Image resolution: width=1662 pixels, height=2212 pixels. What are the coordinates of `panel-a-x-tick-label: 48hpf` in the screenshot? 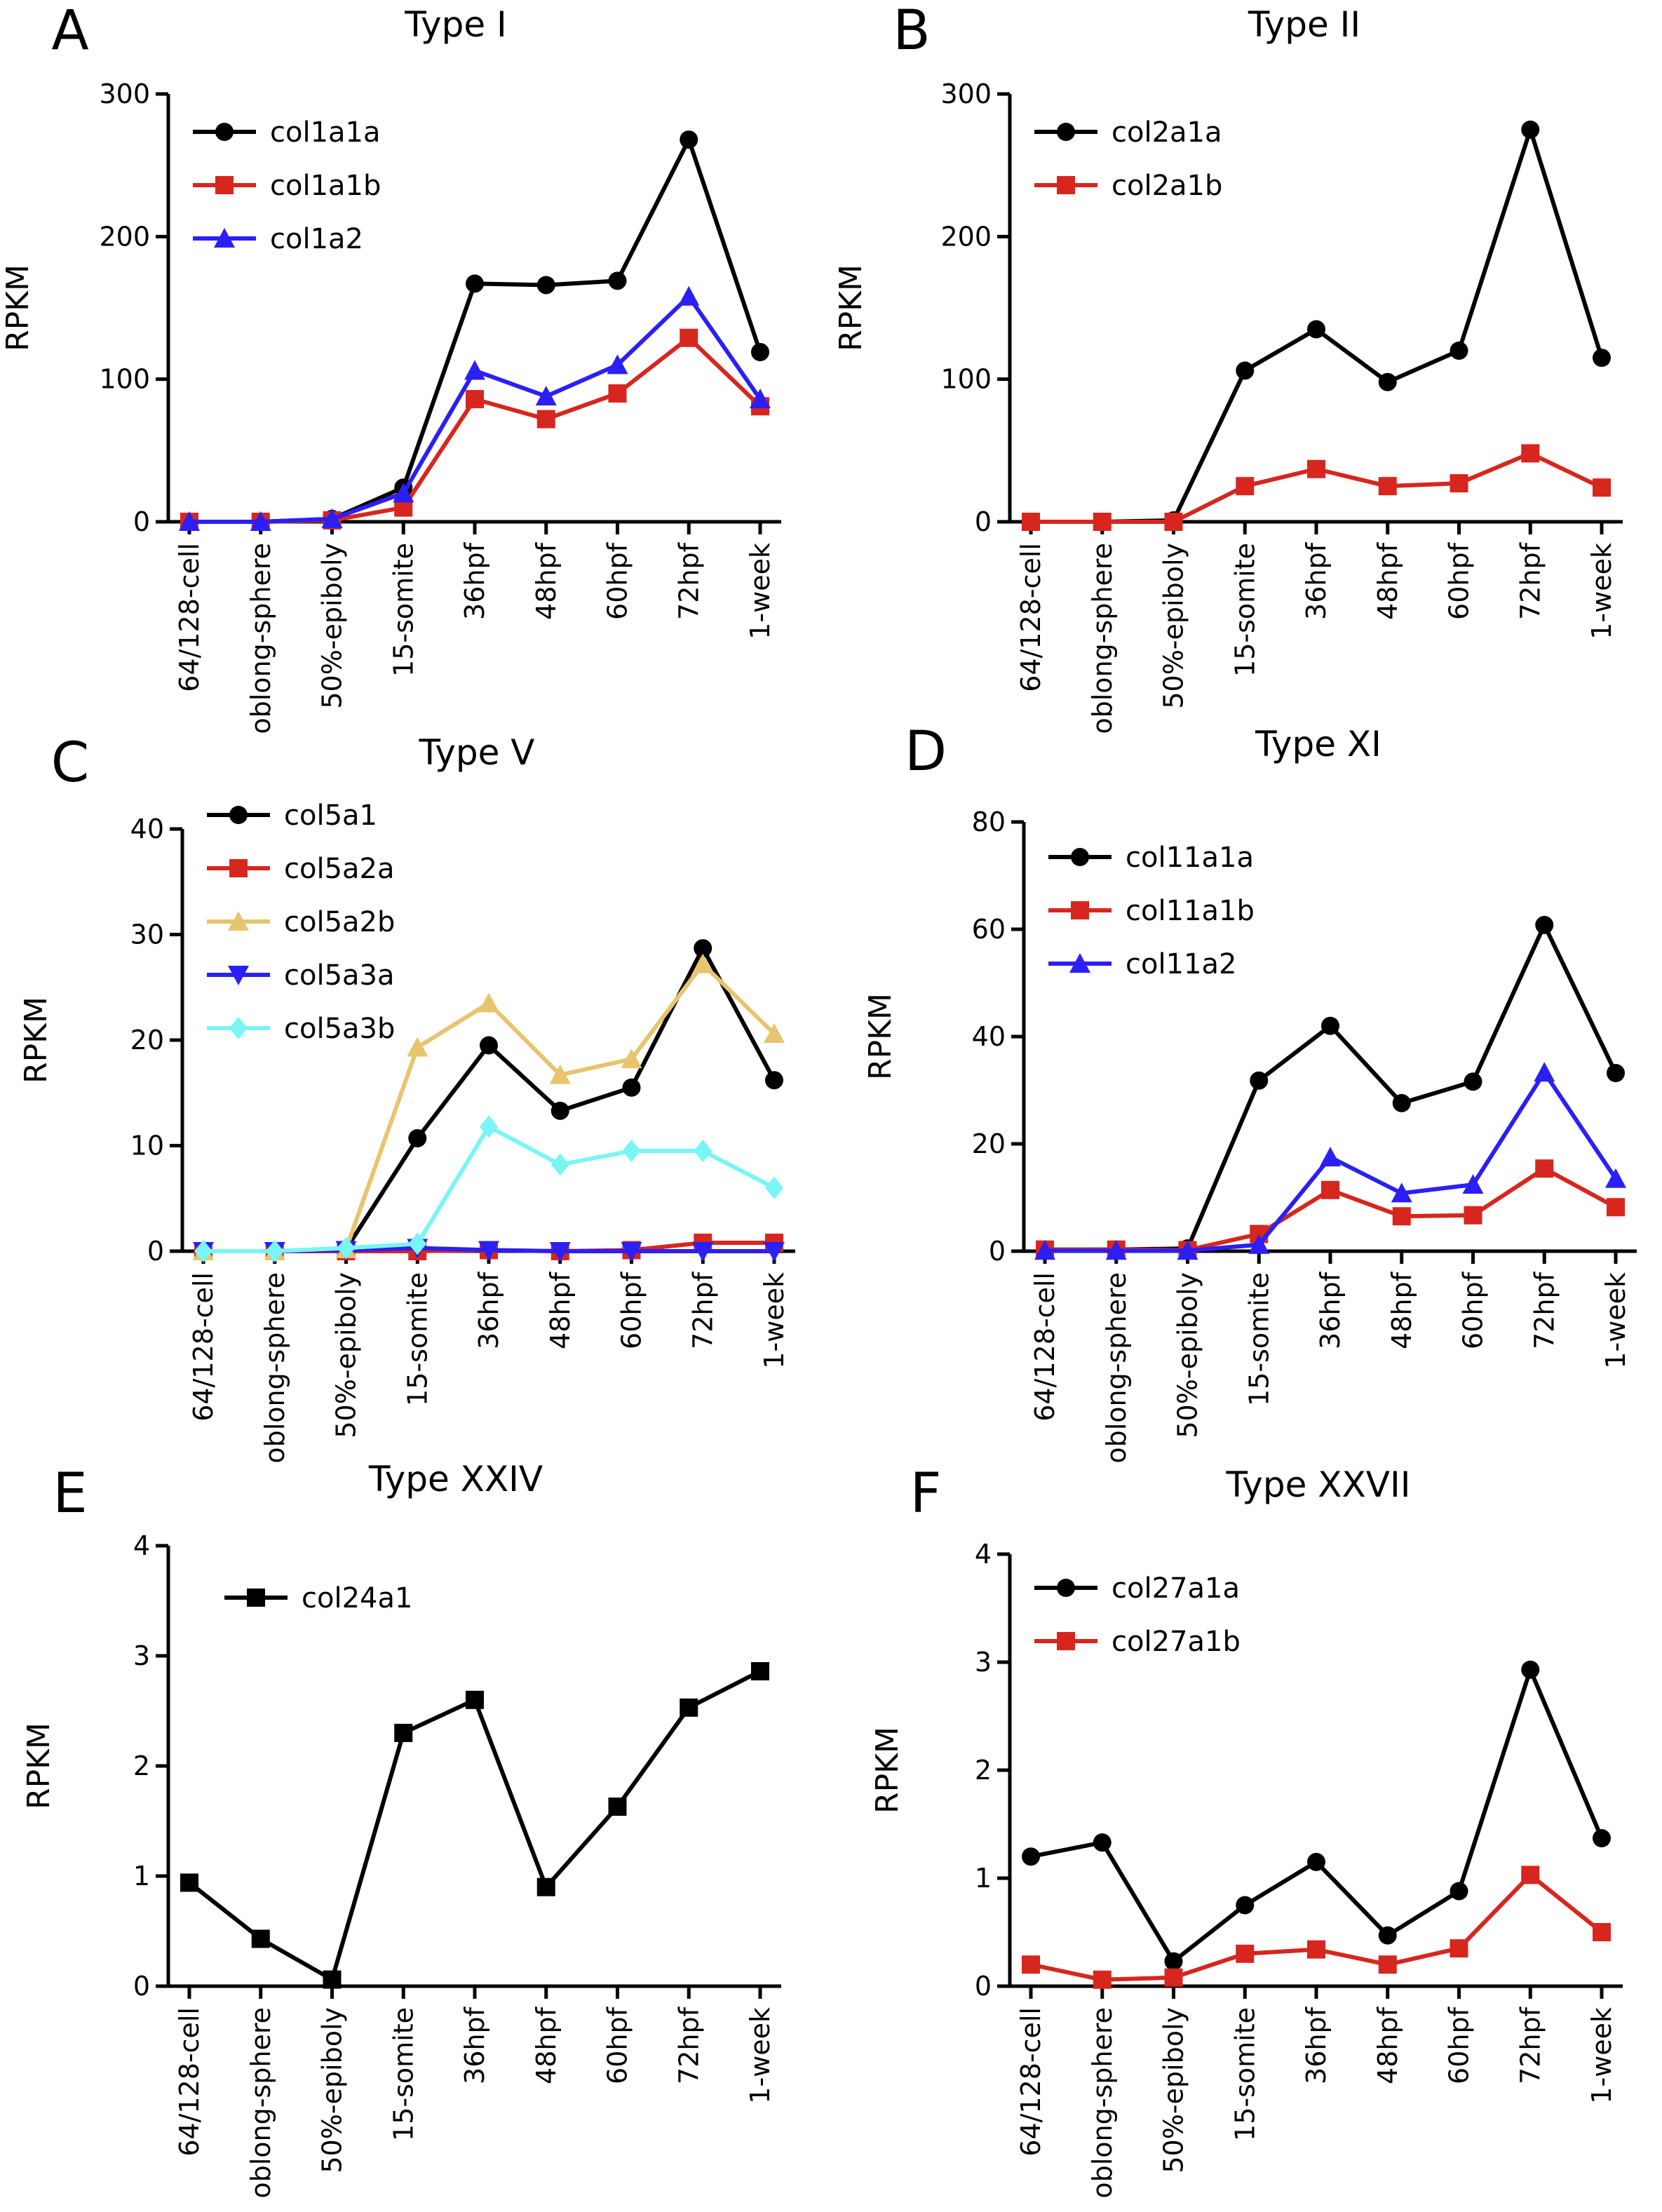 It's located at (546, 580).